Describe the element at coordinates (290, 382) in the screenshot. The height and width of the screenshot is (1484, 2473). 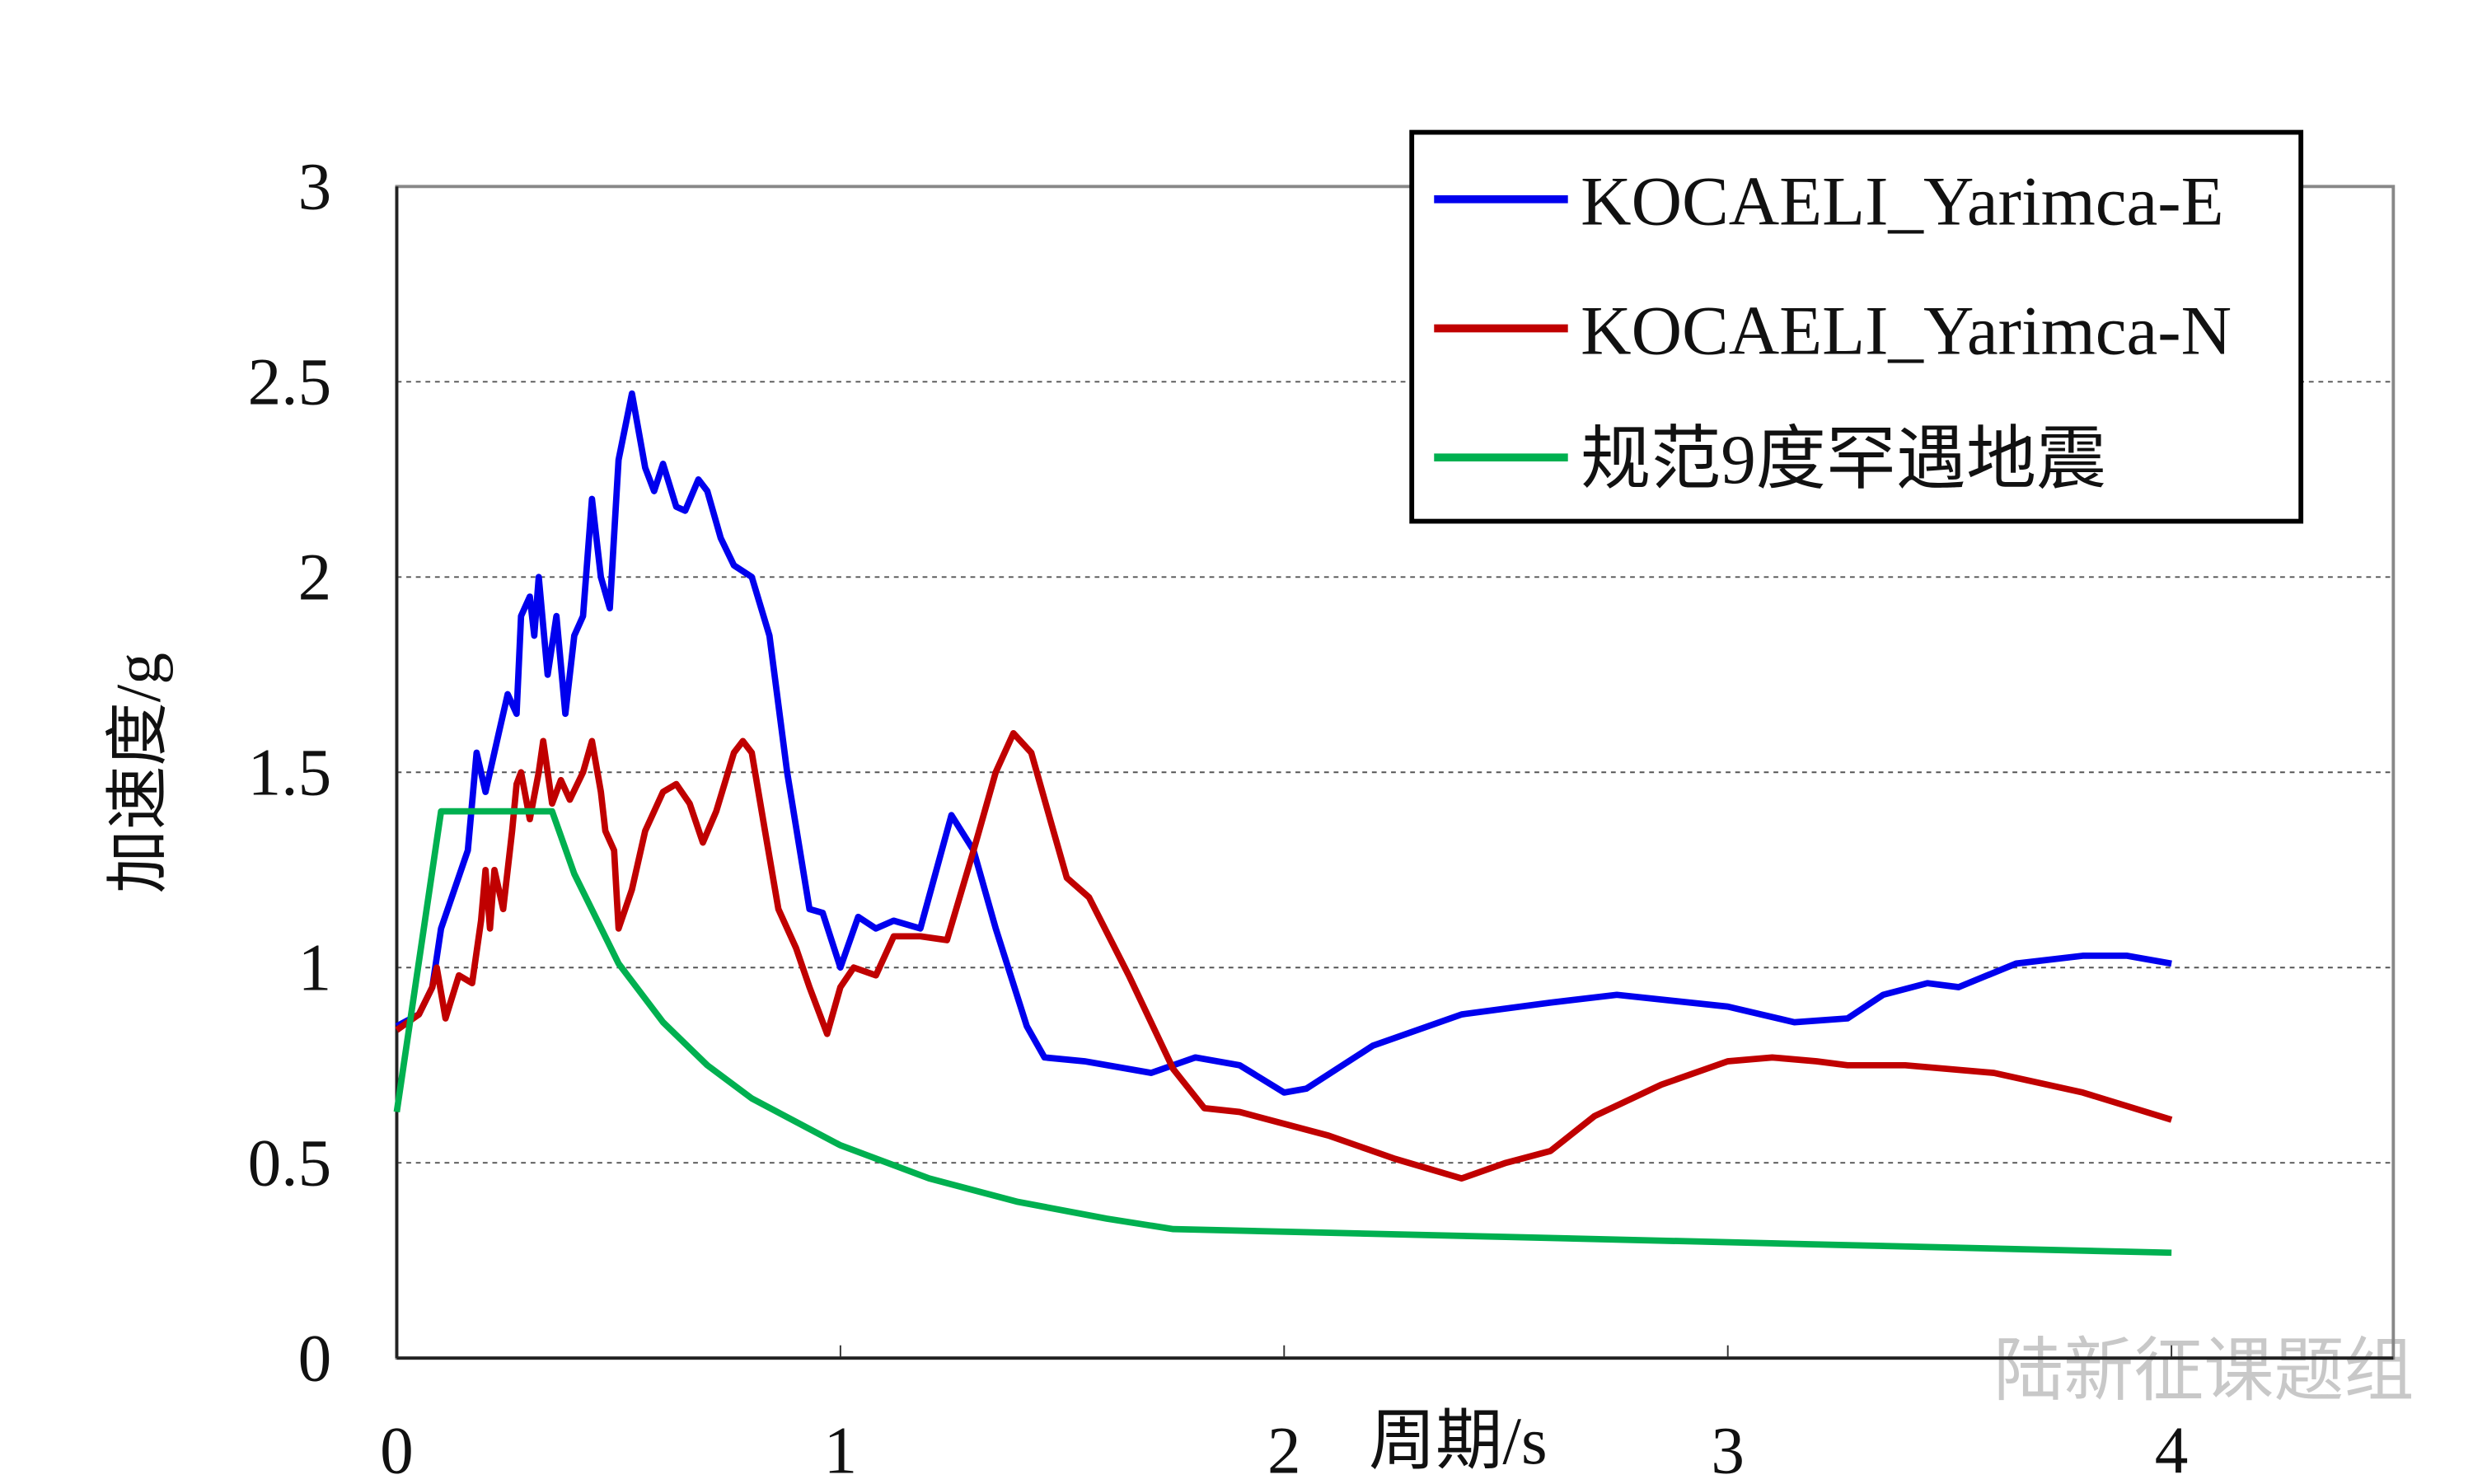
I see `y-tick-label: 2.5` at that location.